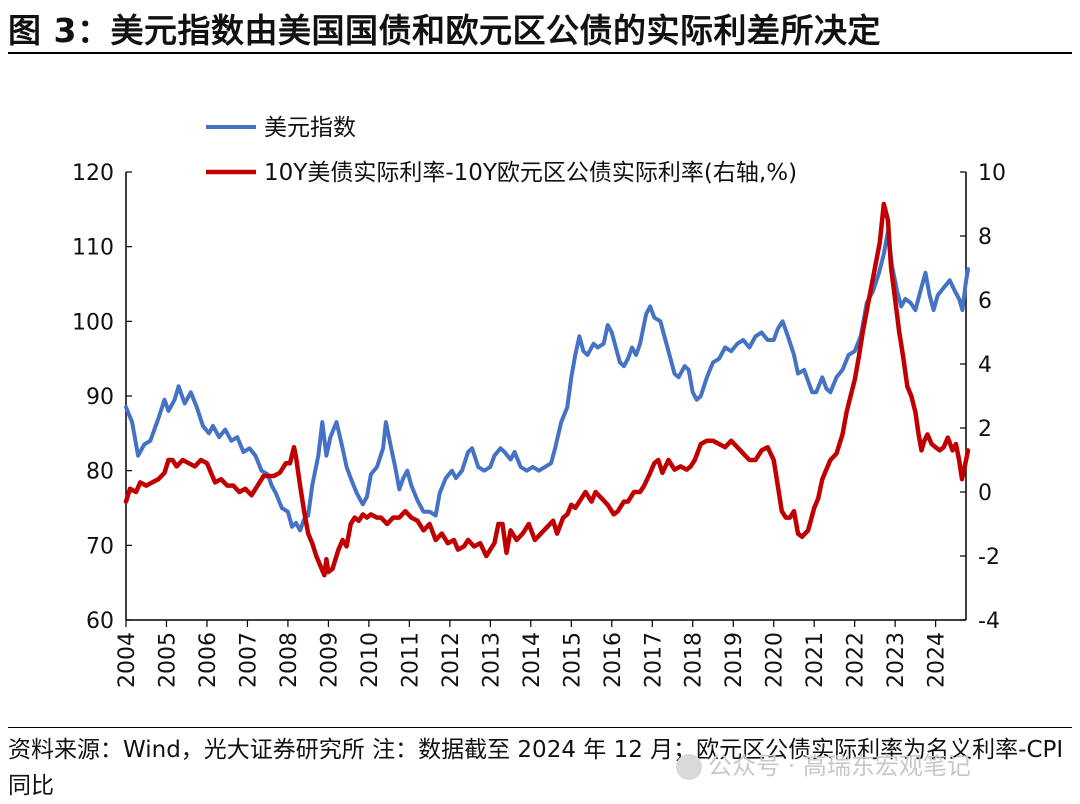 This screenshot has width=1080, height=804. I want to click on watermark-text: 公众号 · 高瑞东宏观笔记, so click(839, 766).